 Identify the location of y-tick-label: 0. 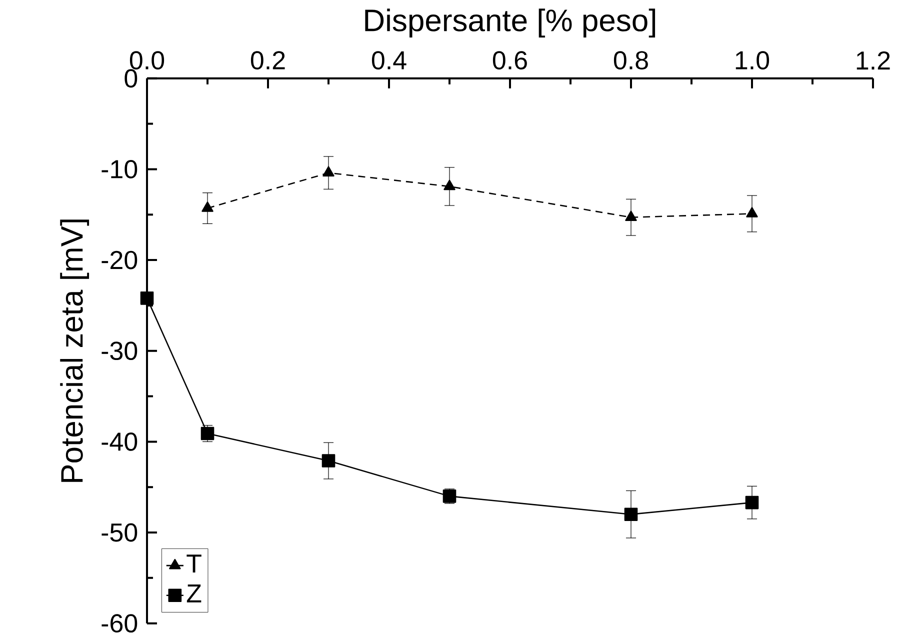
(131, 78).